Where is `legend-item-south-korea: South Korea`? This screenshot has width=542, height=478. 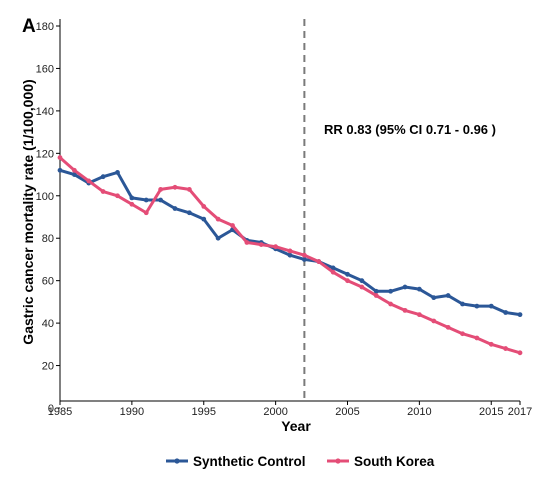 legend-item-south-korea: South Korea is located at coordinates (381, 461).